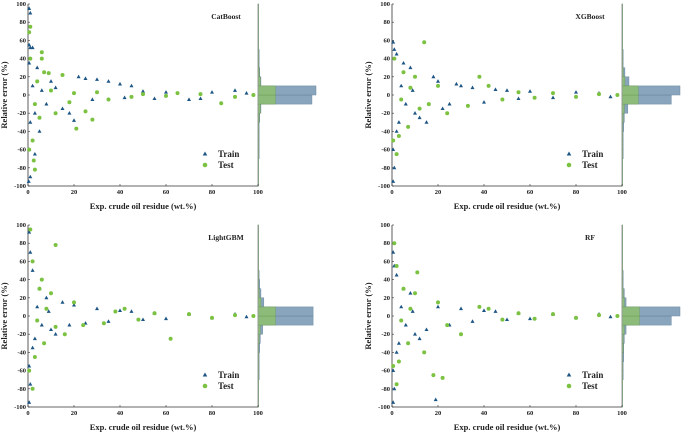 Image resolution: width=685 pixels, height=433 pixels. What do you see at coordinates (385, 168) in the screenshot?
I see `y-tick-label: -80` at bounding box center [385, 168].